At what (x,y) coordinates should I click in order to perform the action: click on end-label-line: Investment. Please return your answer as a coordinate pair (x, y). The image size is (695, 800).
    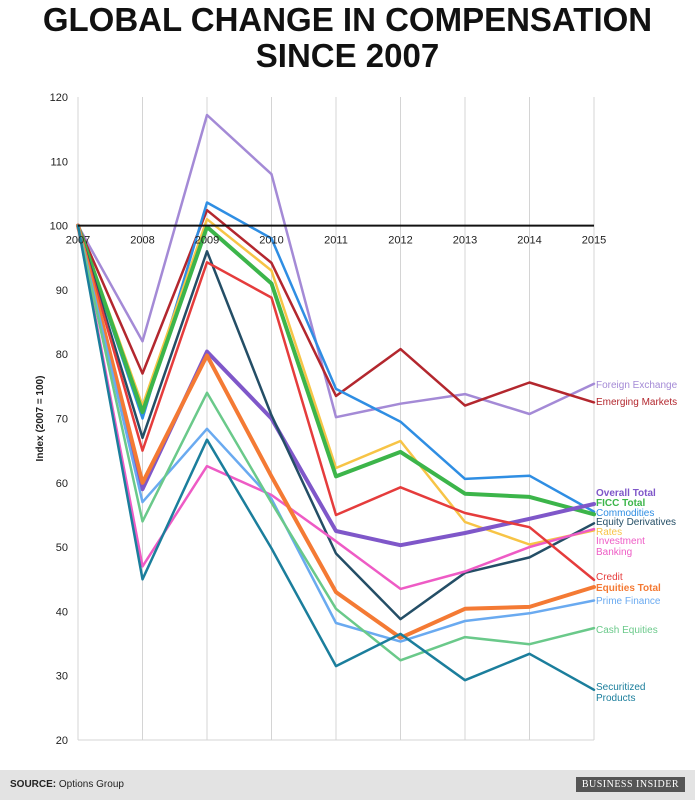
    Looking at the image, I should click on (620, 541).